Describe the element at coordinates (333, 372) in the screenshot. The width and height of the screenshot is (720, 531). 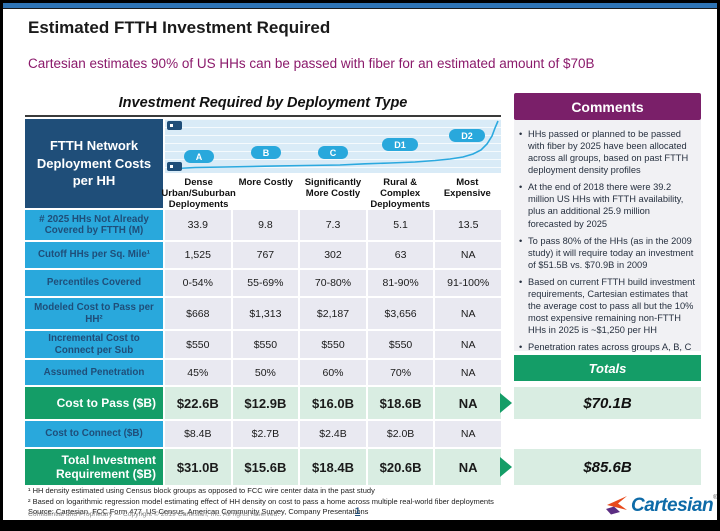
I see `table-cell: 60%` at that location.